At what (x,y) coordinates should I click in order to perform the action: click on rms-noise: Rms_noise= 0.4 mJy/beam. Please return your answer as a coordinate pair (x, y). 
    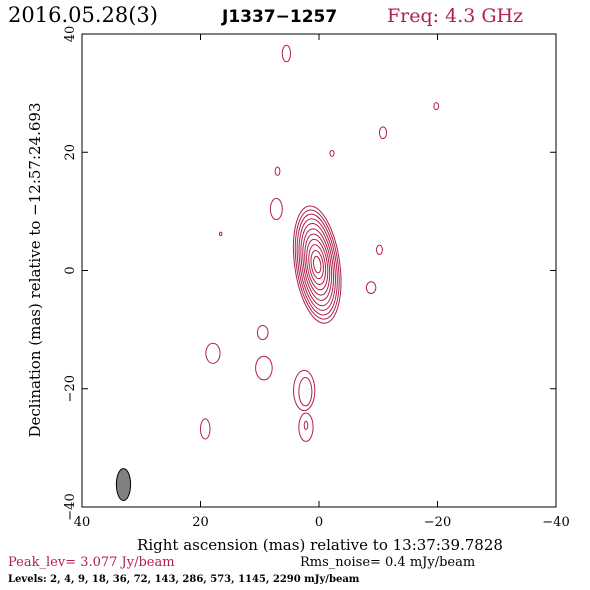
    Looking at the image, I should click on (387, 562).